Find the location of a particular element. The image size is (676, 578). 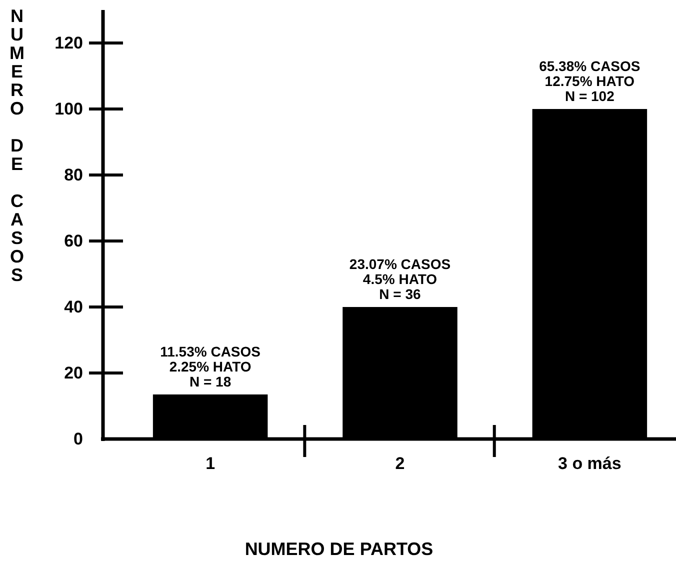

y-tick-label: 100 is located at coordinates (68, 108).